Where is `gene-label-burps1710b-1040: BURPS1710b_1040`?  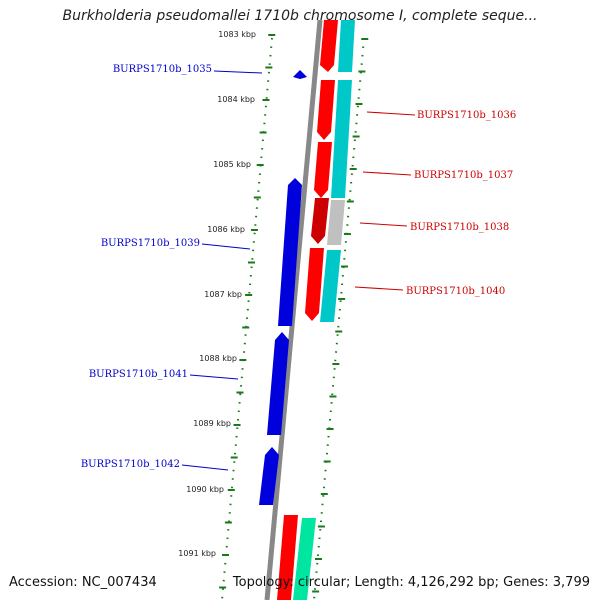
gene-label-burps1710b-1040: BURPS1710b_1040 is located at coordinates (455, 291).